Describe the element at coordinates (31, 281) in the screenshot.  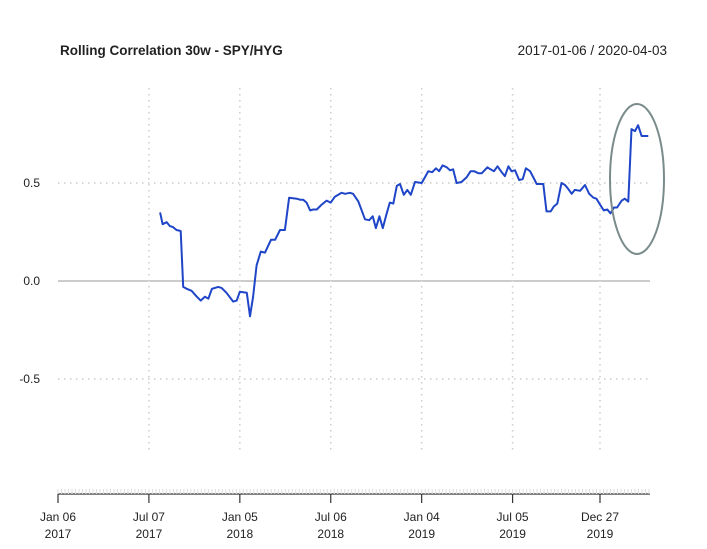
I see `y-tick-label: 0.0` at that location.